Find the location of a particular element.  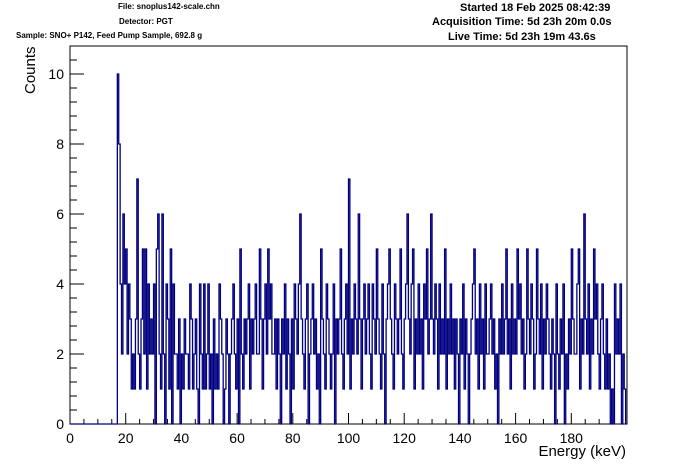

x-axis-title: Energy (keV) is located at coordinates (582, 451).